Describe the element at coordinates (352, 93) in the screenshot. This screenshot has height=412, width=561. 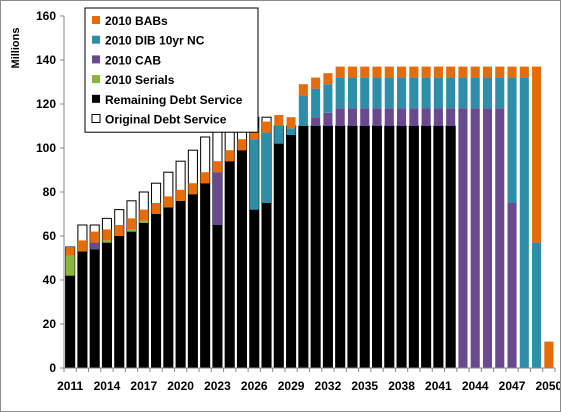
I see `bar-2010-dib-10yr-nc-2034` at that location.